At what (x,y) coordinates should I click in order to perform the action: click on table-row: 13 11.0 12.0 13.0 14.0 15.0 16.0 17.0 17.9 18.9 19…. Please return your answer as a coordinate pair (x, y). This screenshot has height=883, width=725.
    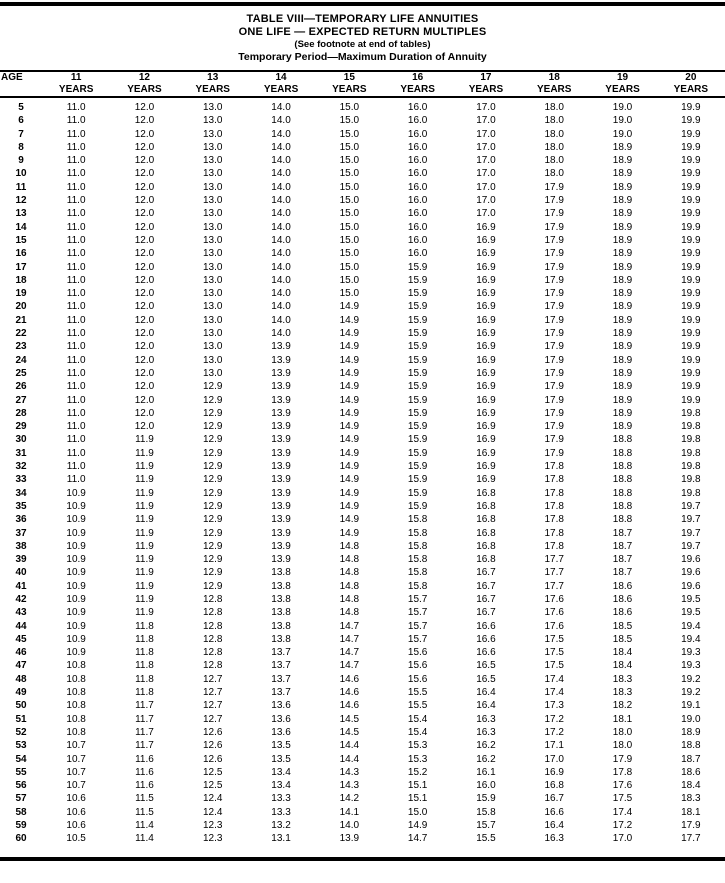
    Looking at the image, I should click on (362, 213).